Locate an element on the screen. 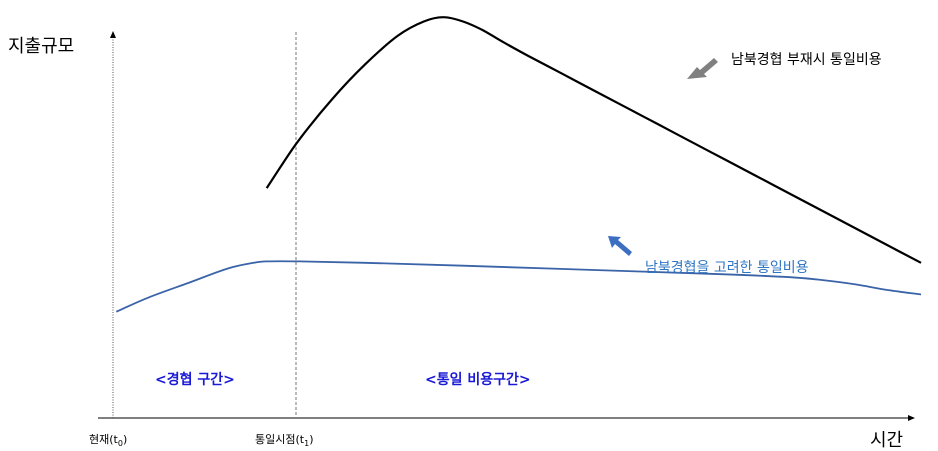 The width and height of the screenshot is (938, 451). annotation-arrow-no-cooperation-icon is located at coordinates (702, 68).